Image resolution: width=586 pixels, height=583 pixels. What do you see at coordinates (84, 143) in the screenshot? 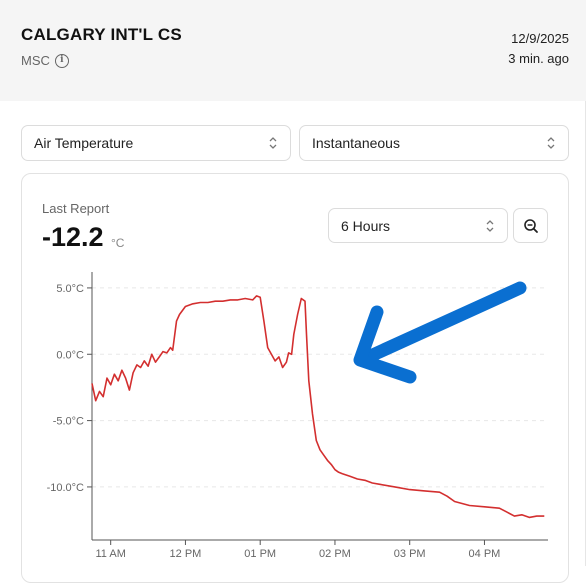
I see `parameter-select-value: Air Temperature` at bounding box center [84, 143].